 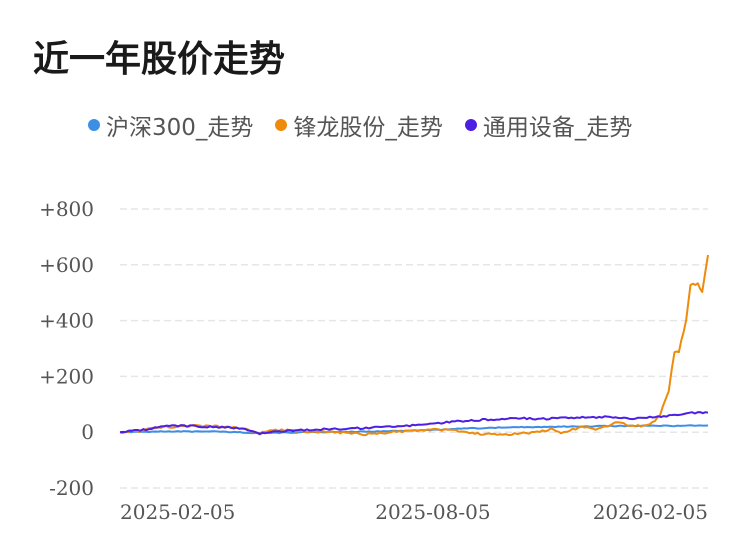 I want to click on y-tick-label: +200, so click(x=66, y=376).